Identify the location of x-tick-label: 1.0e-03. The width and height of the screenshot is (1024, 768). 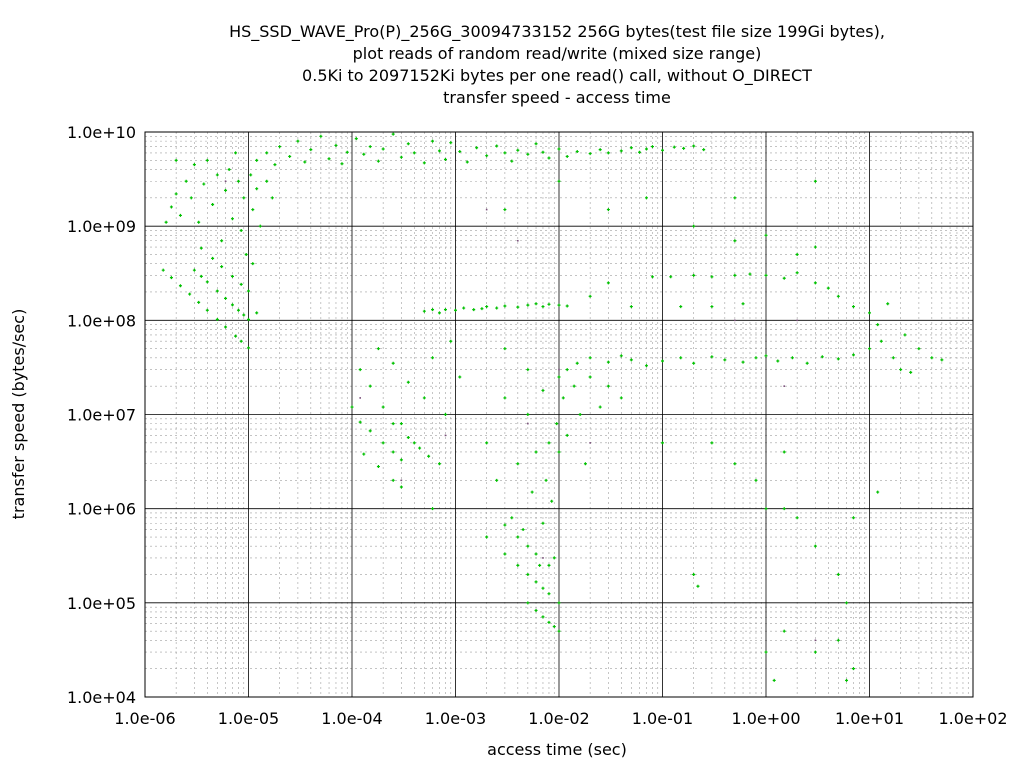
(455, 718).